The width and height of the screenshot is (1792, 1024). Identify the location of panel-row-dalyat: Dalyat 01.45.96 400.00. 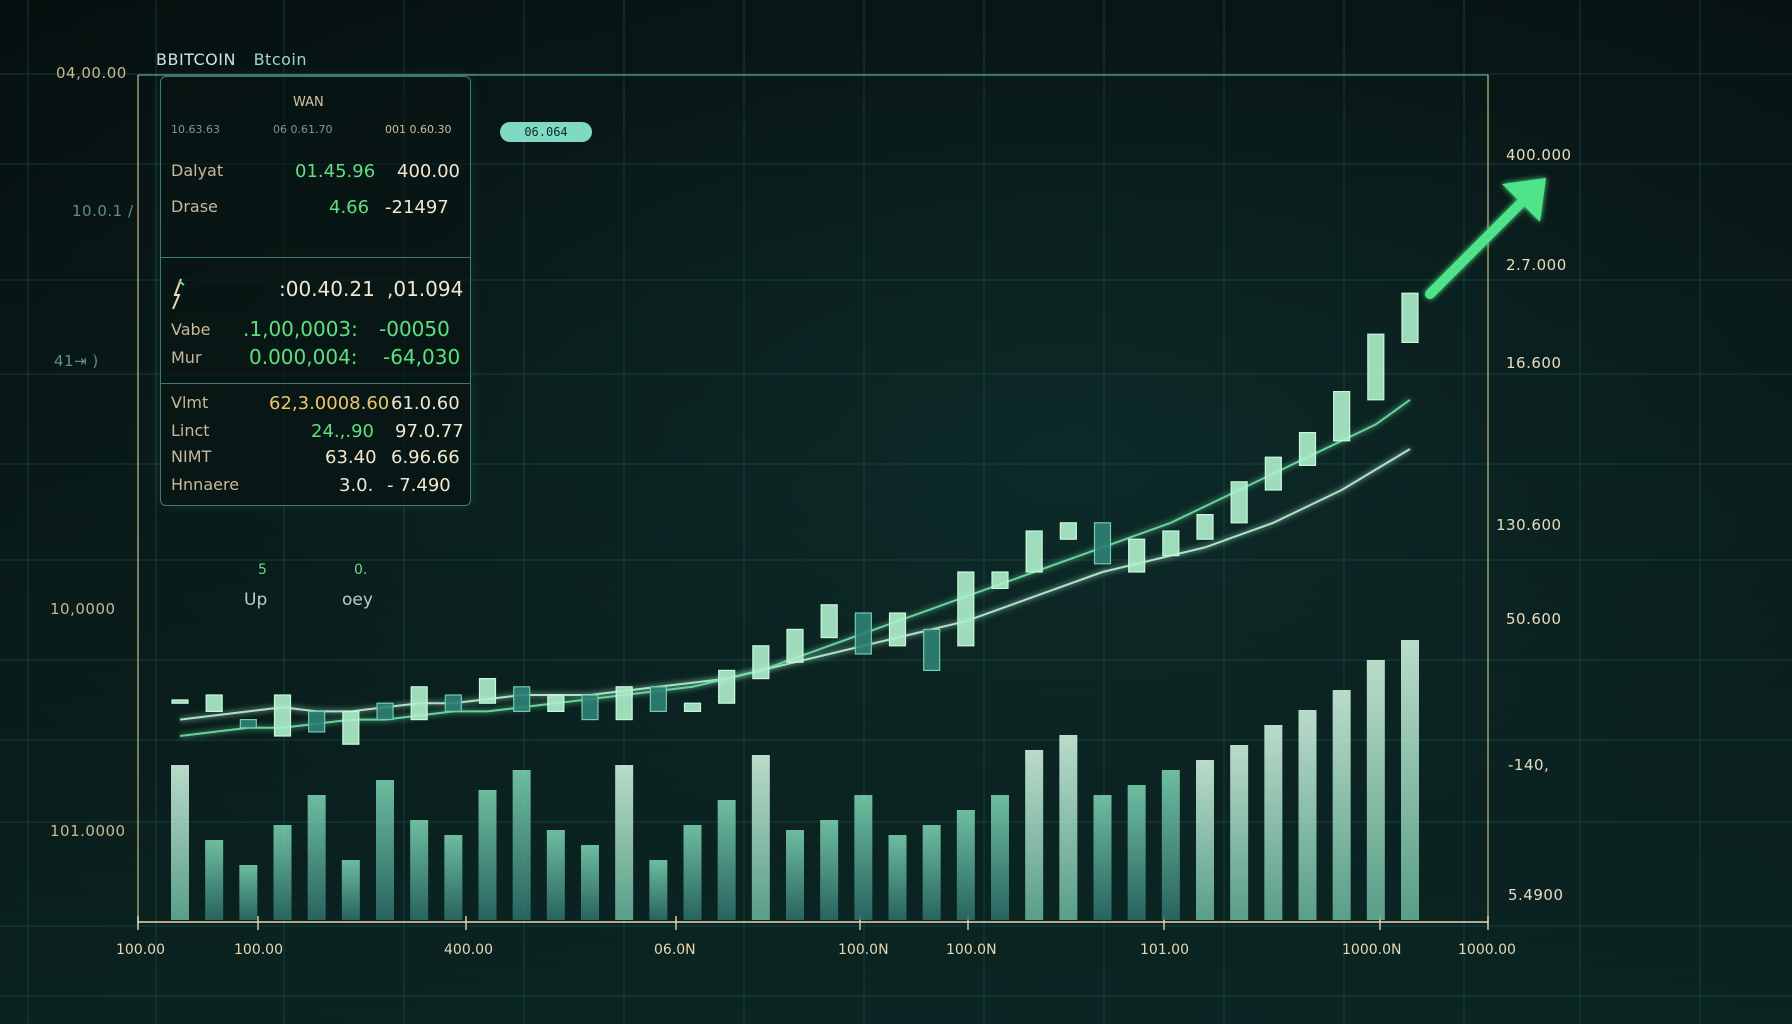
(315, 174).